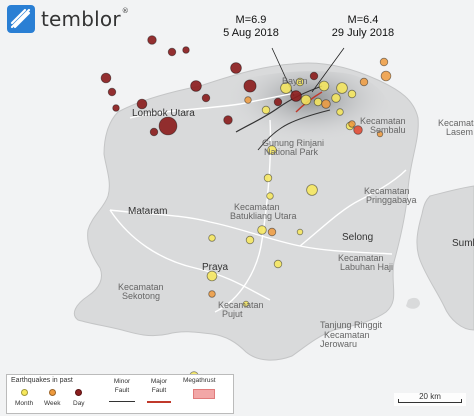 The width and height of the screenshot is (474, 416). What do you see at coordinates (463, 243) in the screenshot?
I see `place-label: Sumbawa` at bounding box center [463, 243].